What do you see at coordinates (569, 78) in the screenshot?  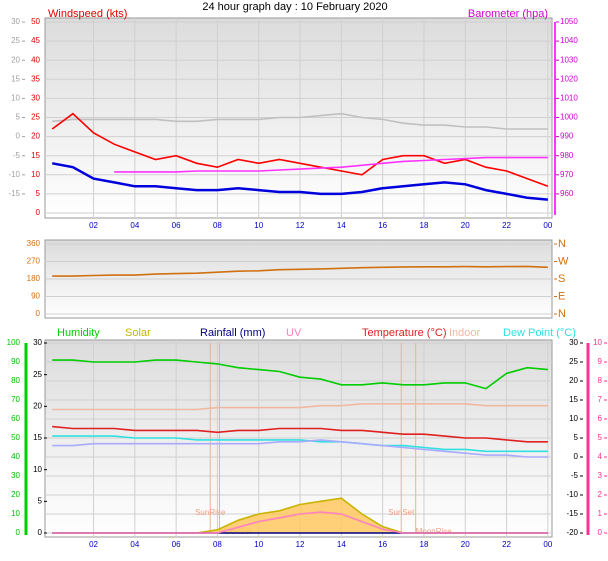 I see `y-tick-label: 1020` at bounding box center [569, 78].